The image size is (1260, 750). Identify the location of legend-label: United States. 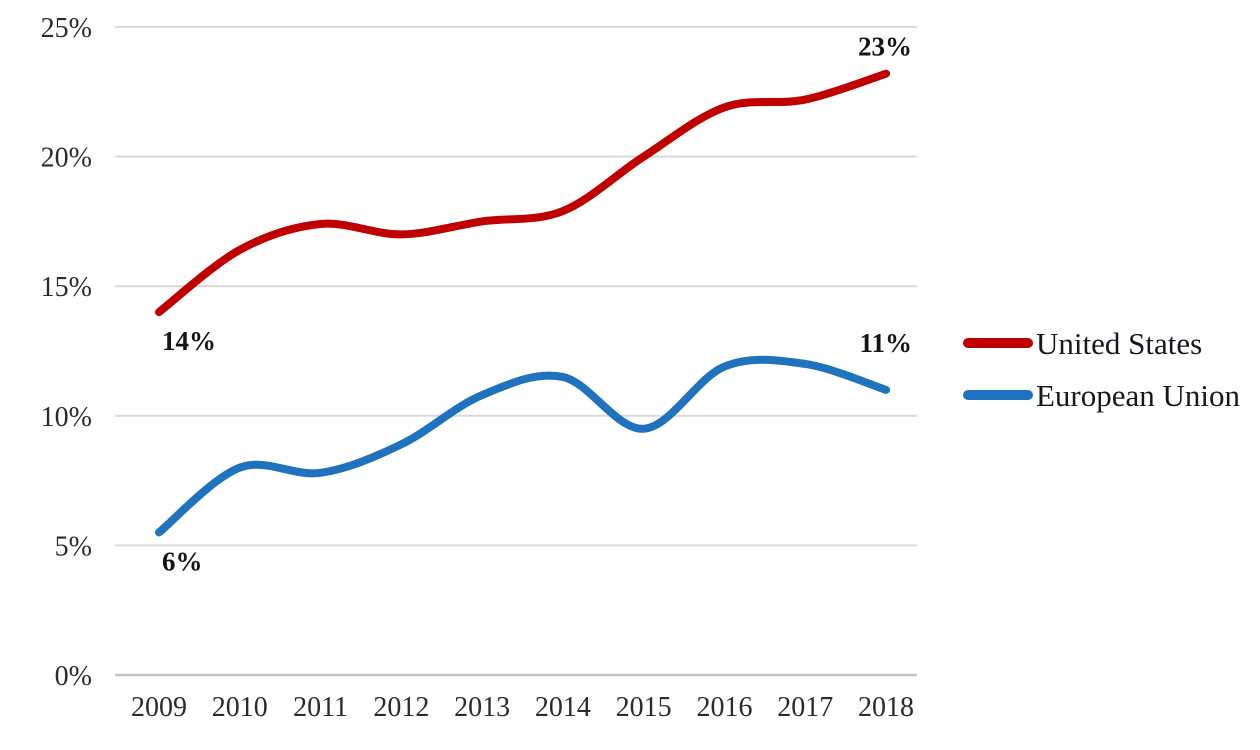
(1119, 343).